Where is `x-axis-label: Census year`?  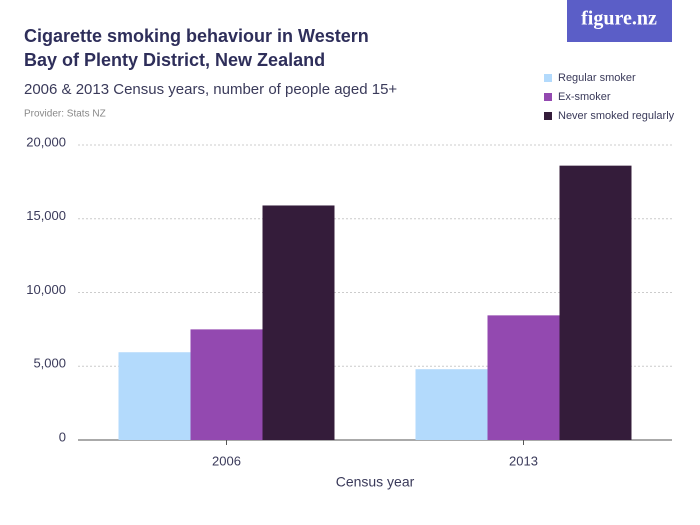
x-axis-label: Census year is located at coordinates (375, 482).